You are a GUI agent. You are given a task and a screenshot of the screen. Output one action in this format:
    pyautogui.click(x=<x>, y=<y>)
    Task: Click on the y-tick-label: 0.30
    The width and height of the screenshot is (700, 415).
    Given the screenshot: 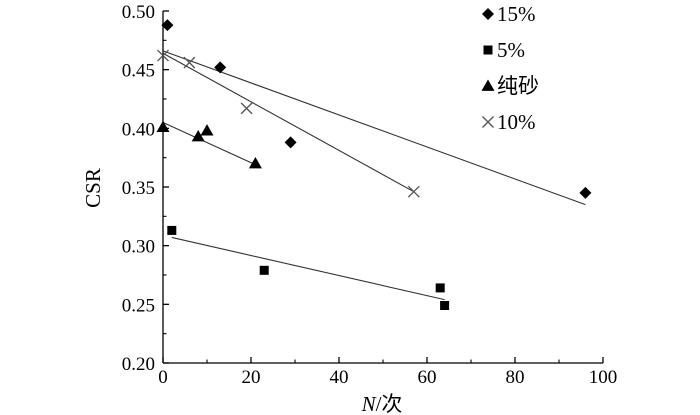 What is the action you would take?
    pyautogui.click(x=138, y=247)
    